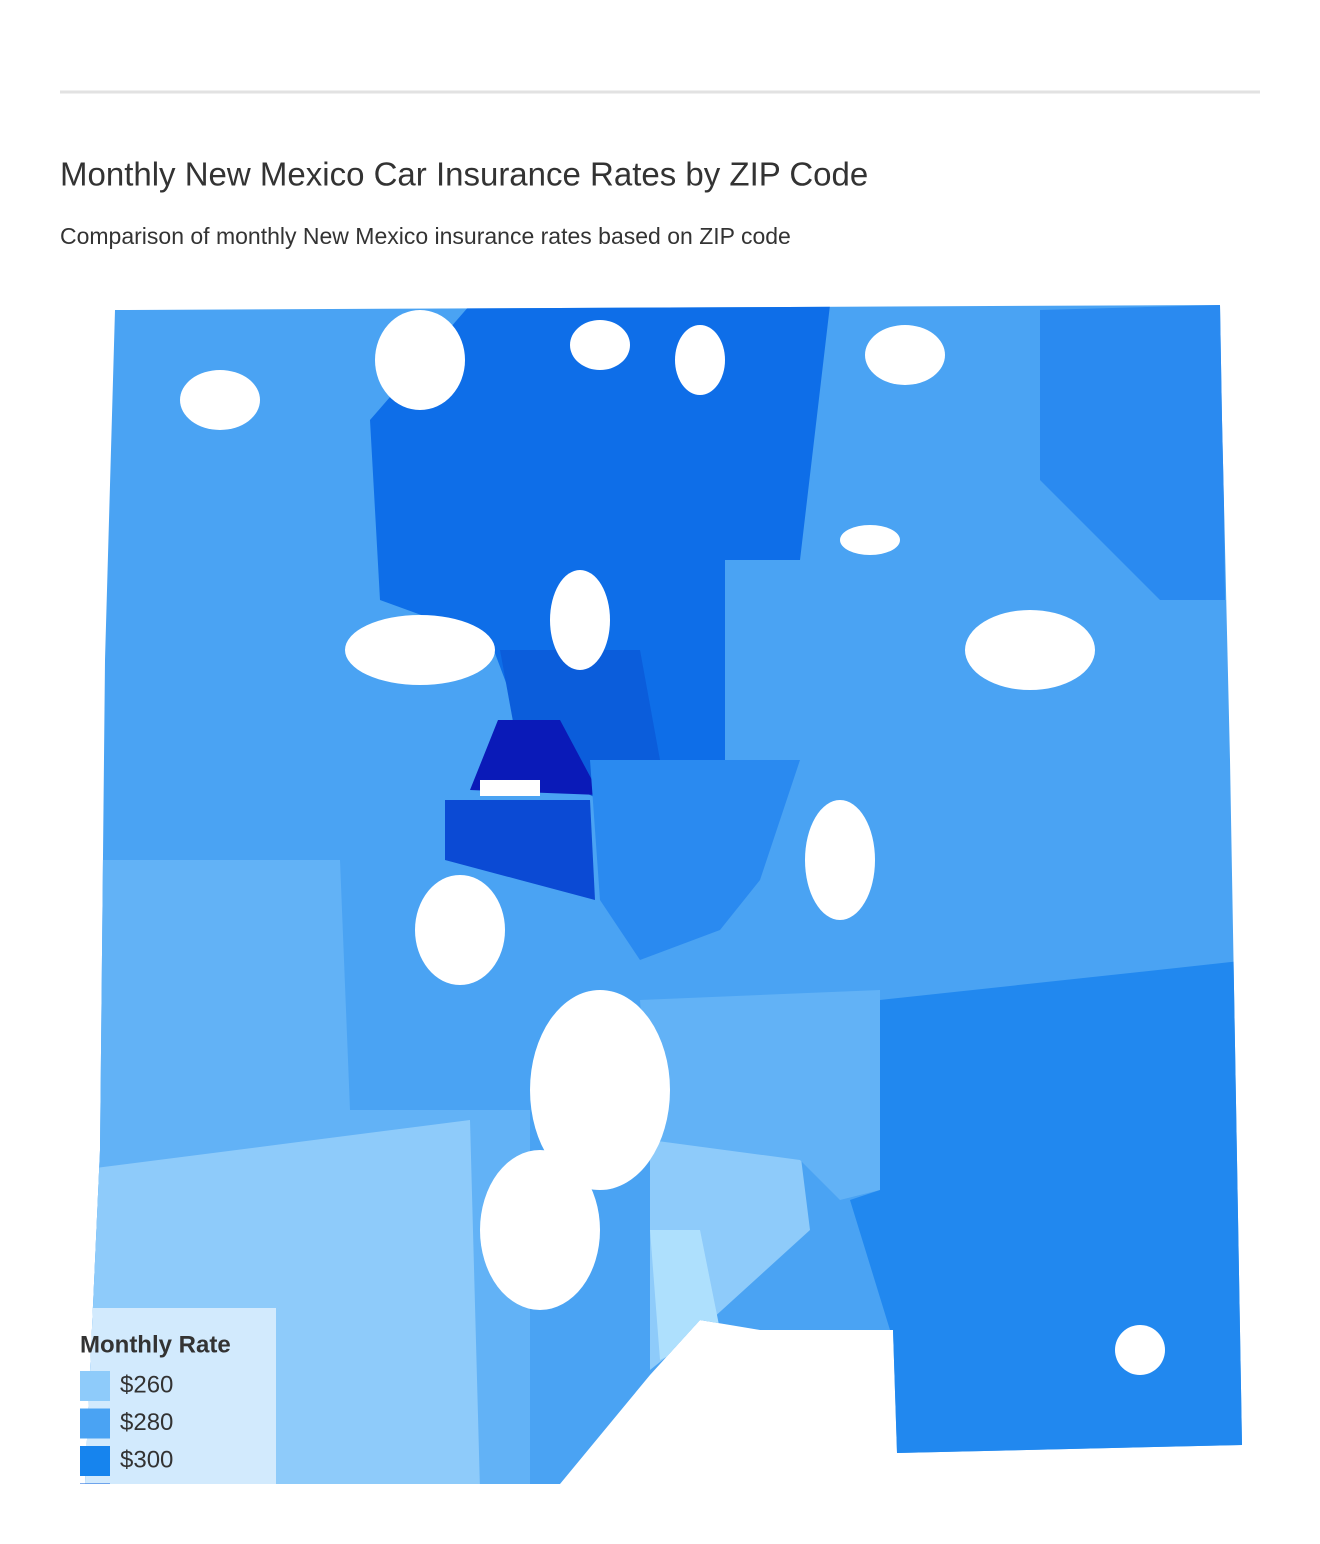 Image resolution: width=1320 pixels, height=1544 pixels. I want to click on legend-background, so click(180, 1396).